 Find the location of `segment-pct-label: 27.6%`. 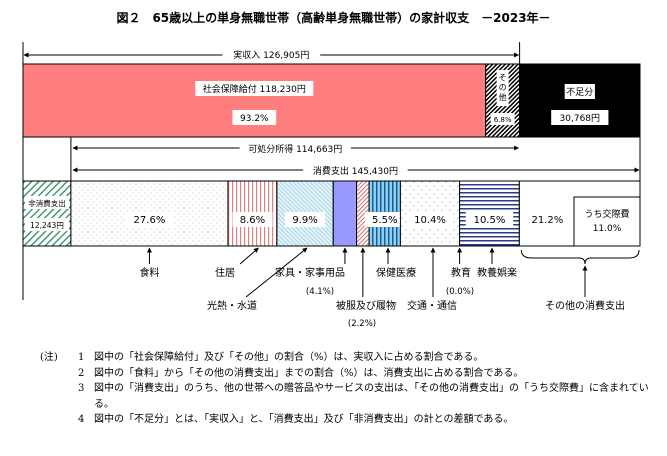

segment-pct-label: 27.6% is located at coordinates (150, 220).